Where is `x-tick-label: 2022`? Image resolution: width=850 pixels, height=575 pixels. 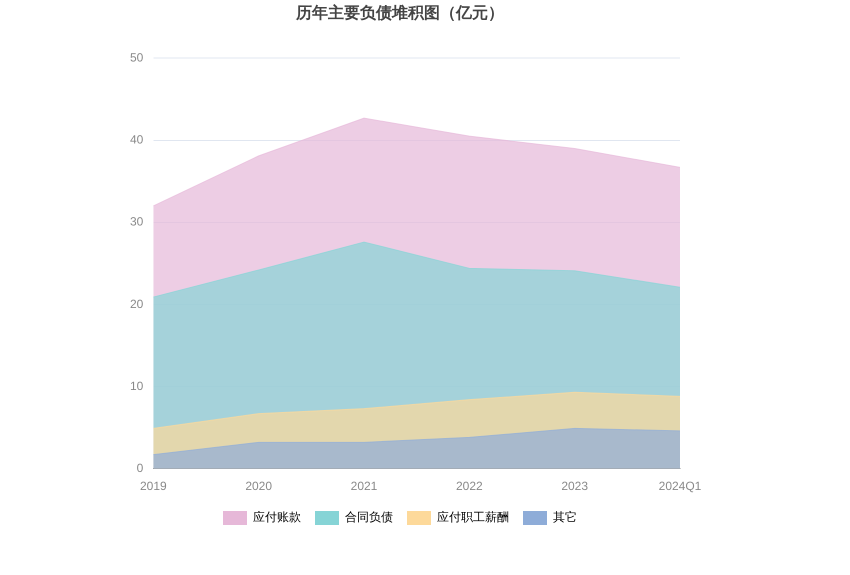
x-tick-label: 2022 is located at coordinates (470, 486).